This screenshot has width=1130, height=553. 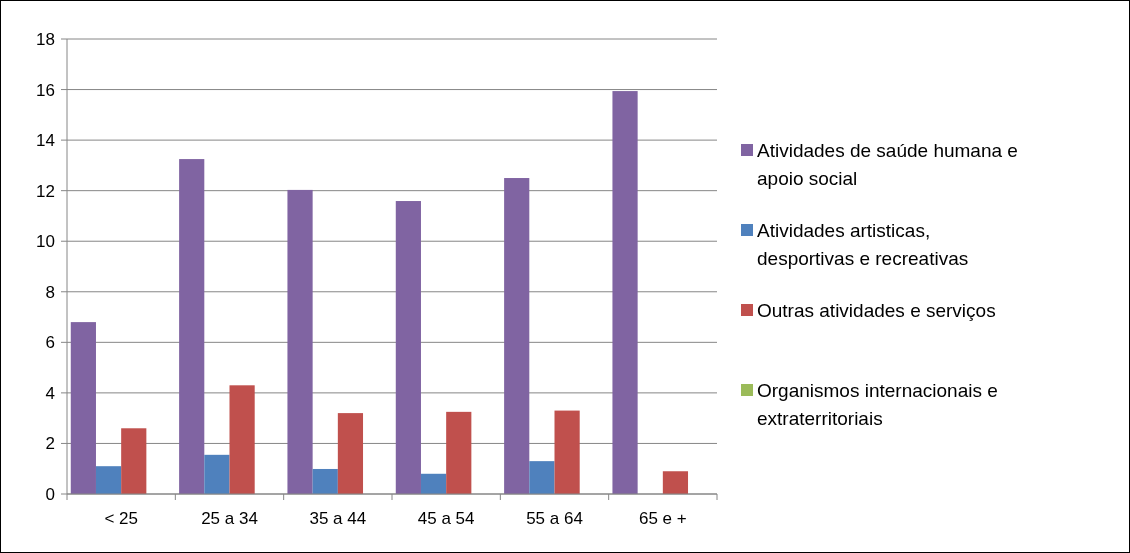 What do you see at coordinates (45, 141) in the screenshot?
I see `y-tick-label: 14` at bounding box center [45, 141].